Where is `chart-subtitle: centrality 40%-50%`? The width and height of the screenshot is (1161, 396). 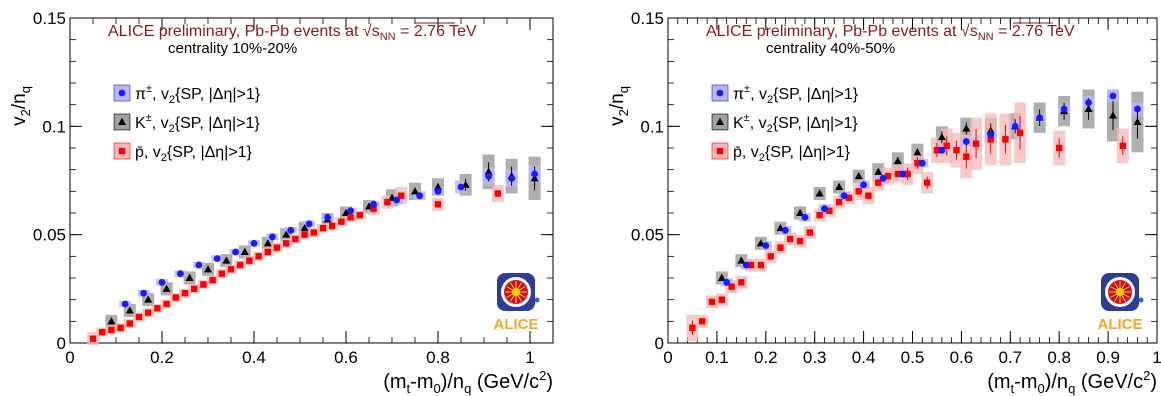 chart-subtitle: centrality 40%-50% is located at coordinates (830, 48).